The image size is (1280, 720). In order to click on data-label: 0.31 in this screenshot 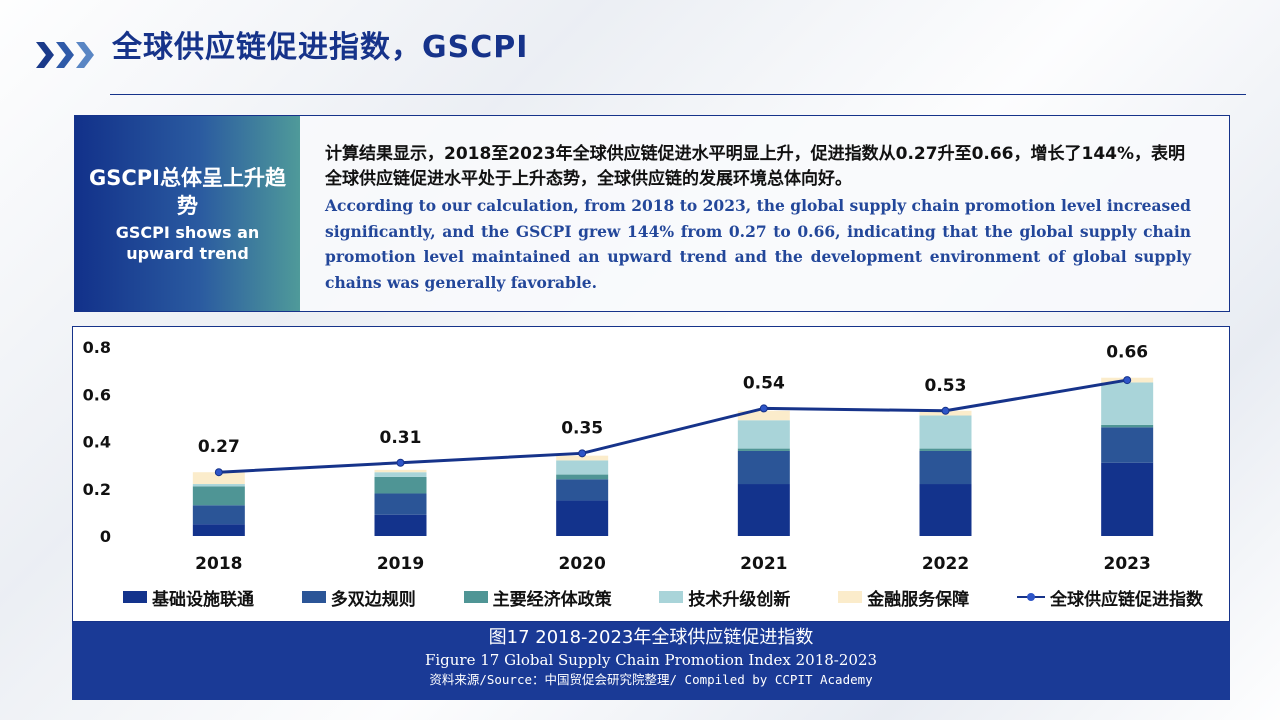, I will do `click(401, 438)`.